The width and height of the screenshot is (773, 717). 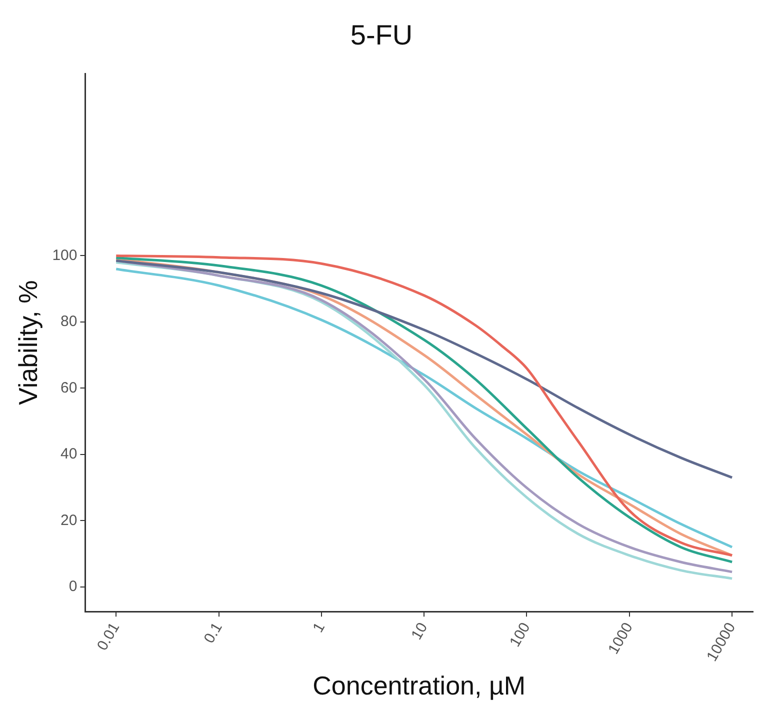 I want to click on x-tick-label: 100, so click(x=520, y=635).